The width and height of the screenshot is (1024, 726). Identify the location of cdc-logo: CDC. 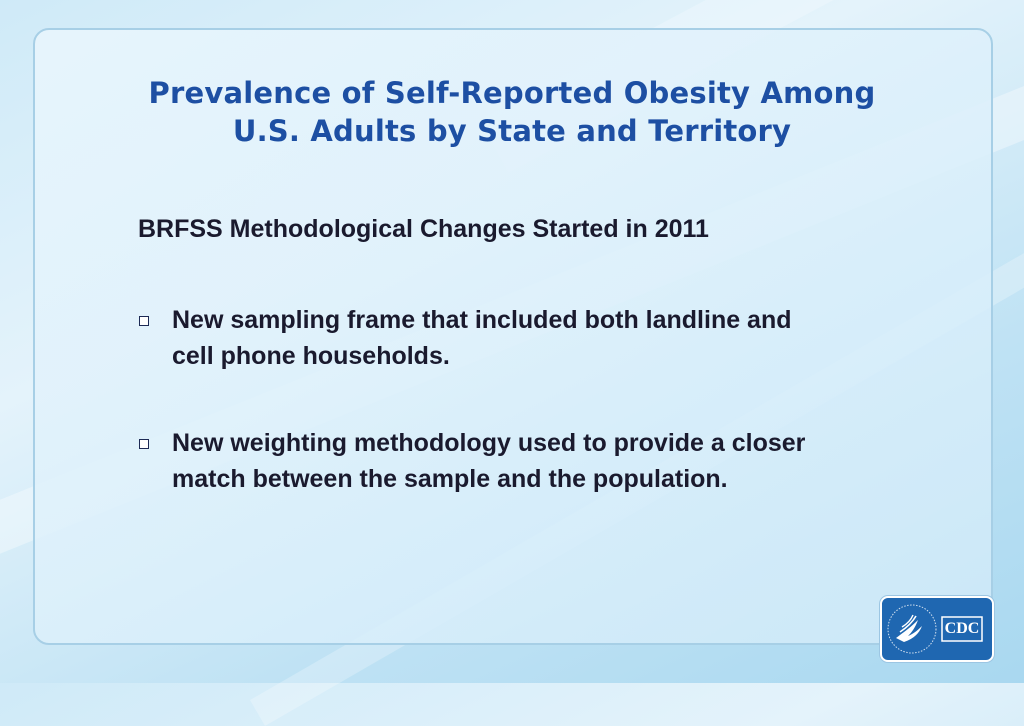
(937, 629).